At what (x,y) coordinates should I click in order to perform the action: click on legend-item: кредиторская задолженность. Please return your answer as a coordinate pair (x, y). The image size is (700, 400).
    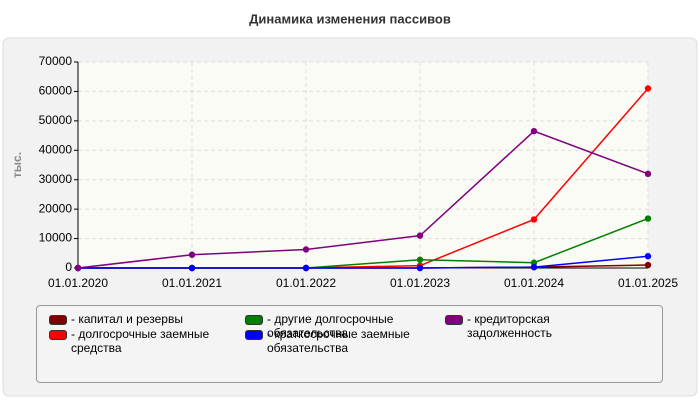
    Looking at the image, I should click on (555, 326).